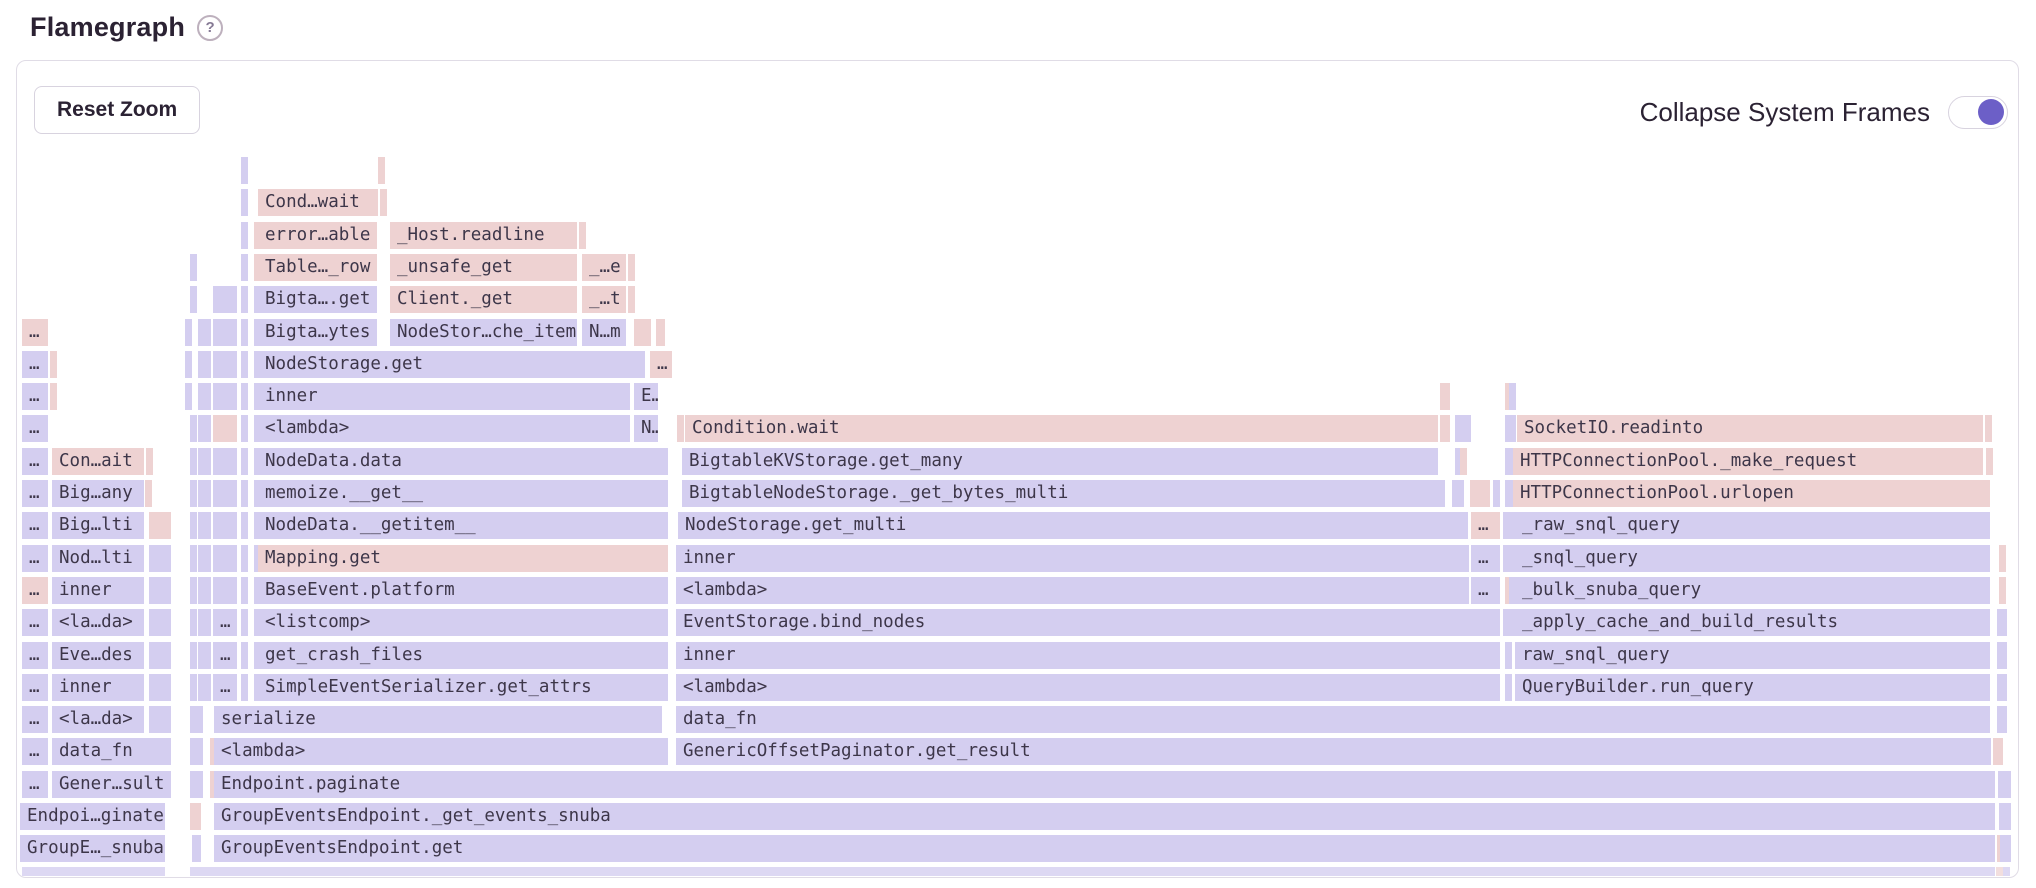  I want to click on flame-frame: N…m, so click(604, 332).